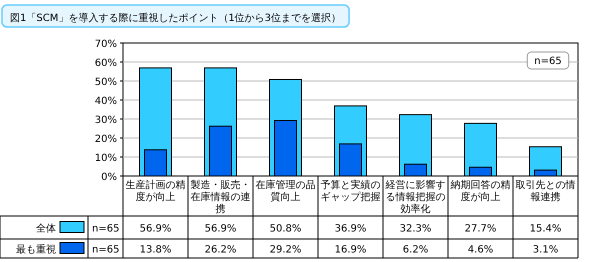 This screenshot has height=262, width=590. Describe the element at coordinates (36, 250) in the screenshot. I see `legend-label: 最も重視` at that location.